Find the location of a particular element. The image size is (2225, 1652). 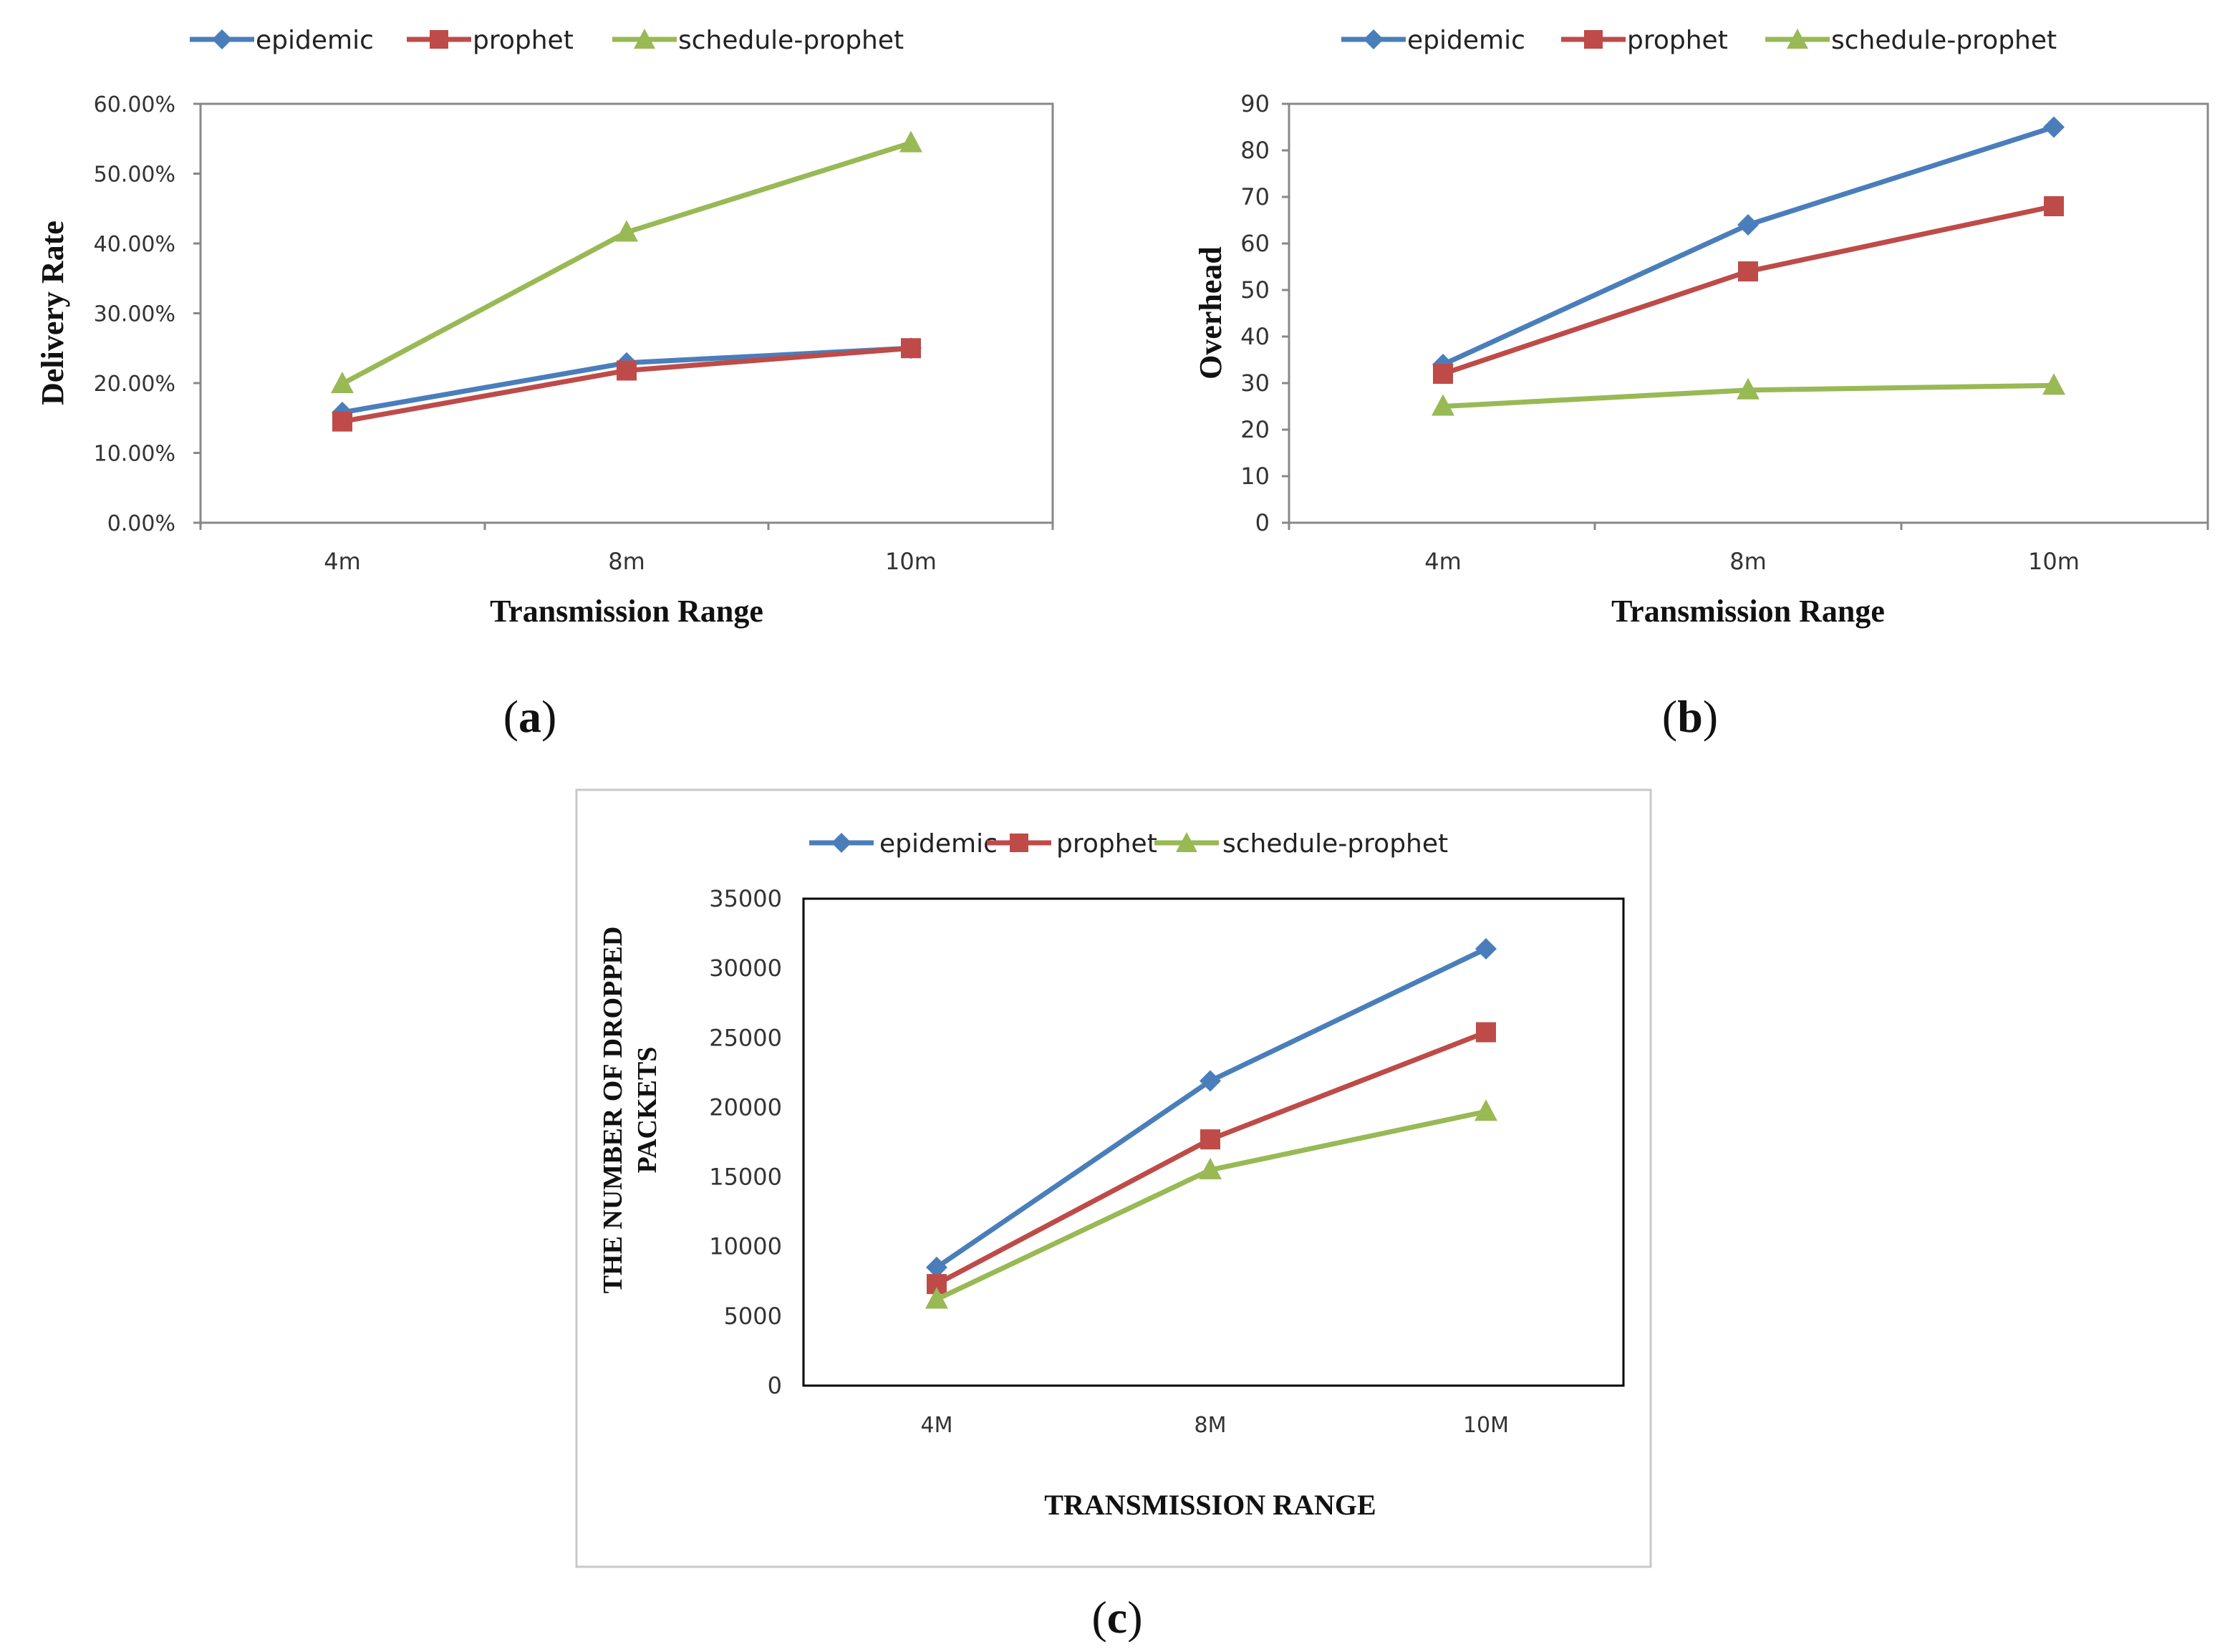

x-axis: 4M 8M 10M is located at coordinates (1215, 1425).